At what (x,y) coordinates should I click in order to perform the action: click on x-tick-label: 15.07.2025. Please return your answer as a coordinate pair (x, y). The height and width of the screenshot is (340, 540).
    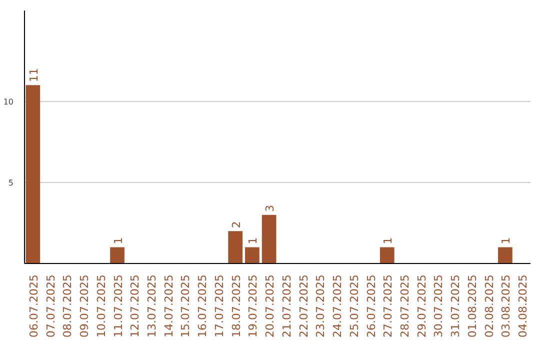
    Looking at the image, I should click on (185, 306).